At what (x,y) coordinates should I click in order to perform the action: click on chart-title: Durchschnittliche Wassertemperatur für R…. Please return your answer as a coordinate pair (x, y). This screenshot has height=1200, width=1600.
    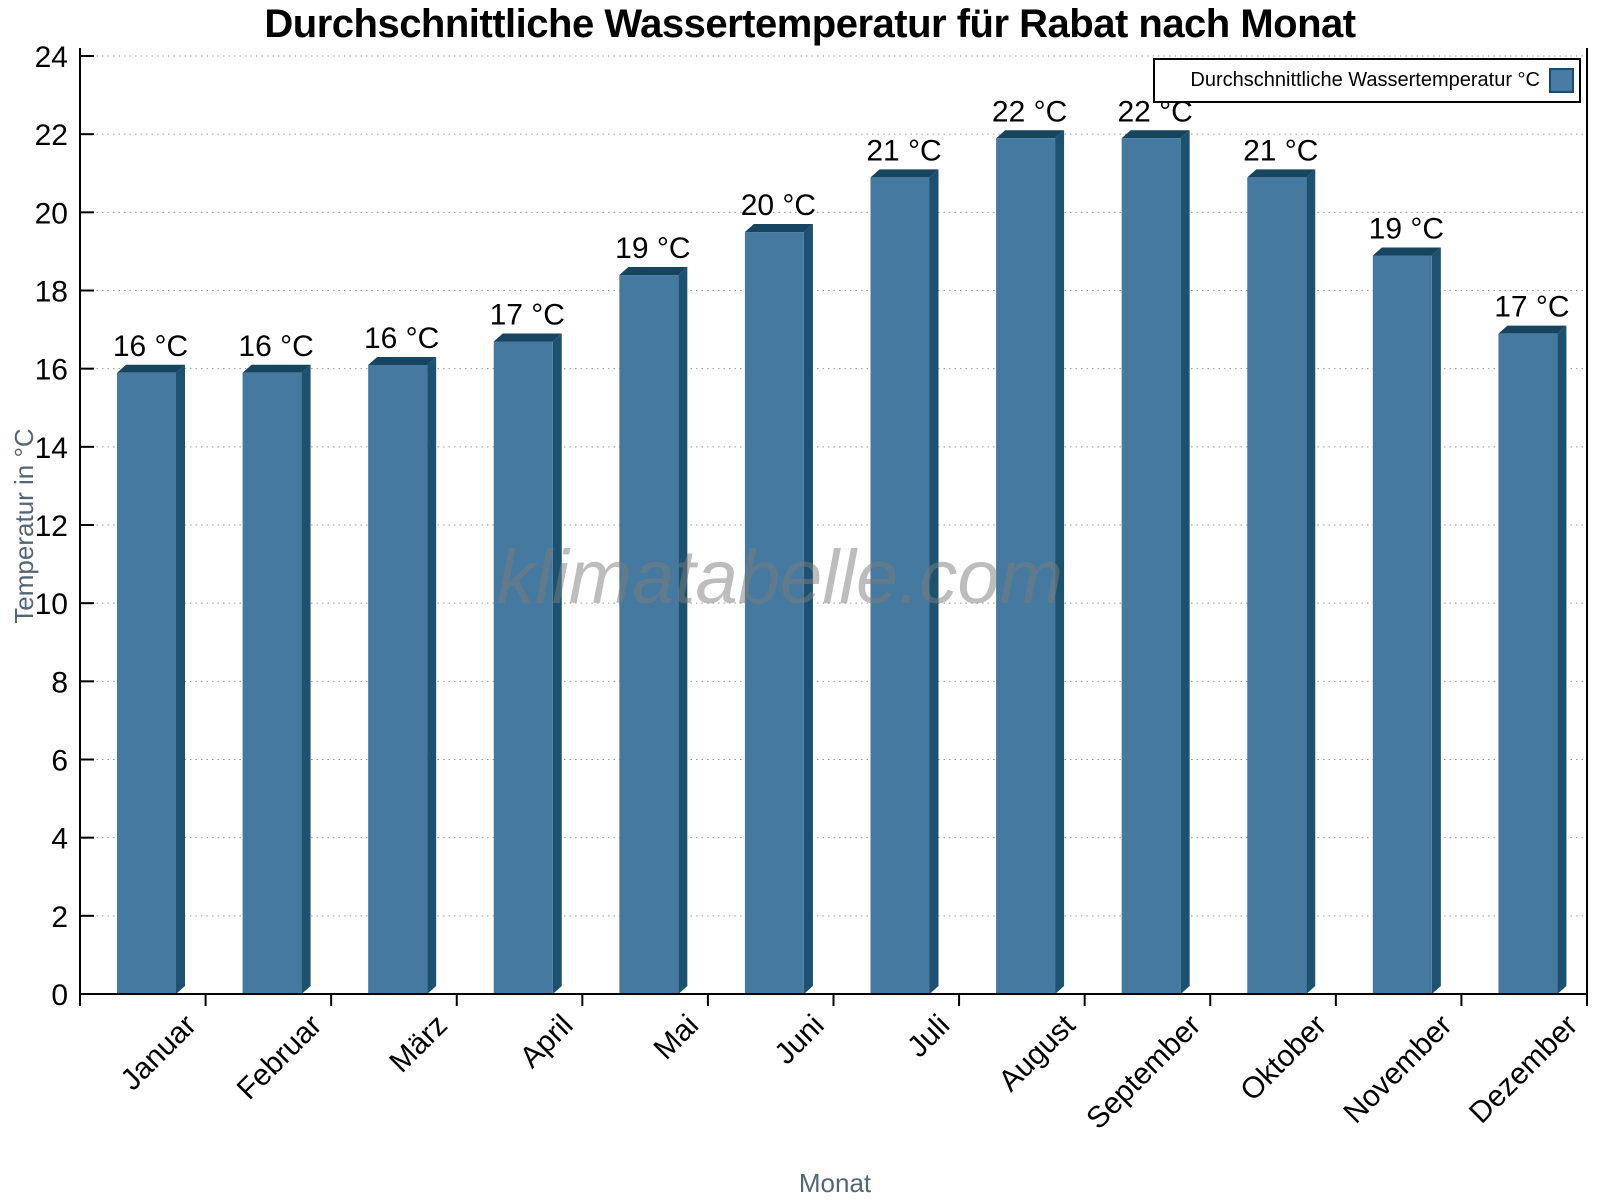
    Looking at the image, I should click on (810, 24).